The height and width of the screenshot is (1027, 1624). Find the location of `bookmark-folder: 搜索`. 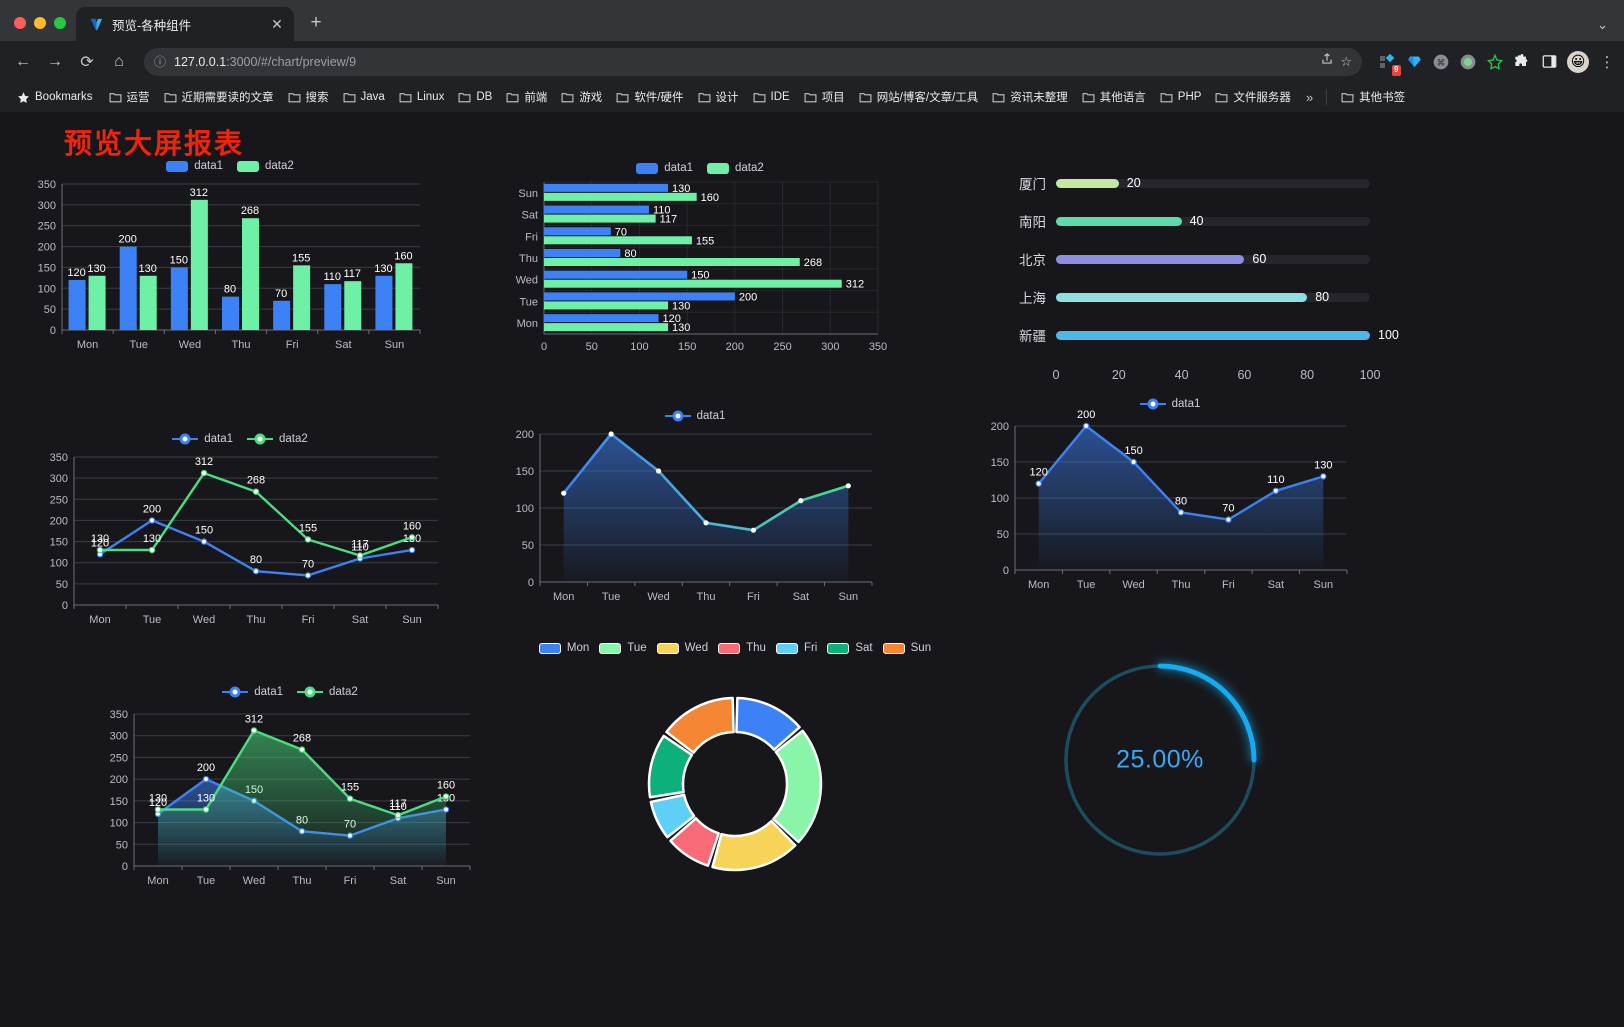

bookmark-folder: 搜索 is located at coordinates (308, 97).